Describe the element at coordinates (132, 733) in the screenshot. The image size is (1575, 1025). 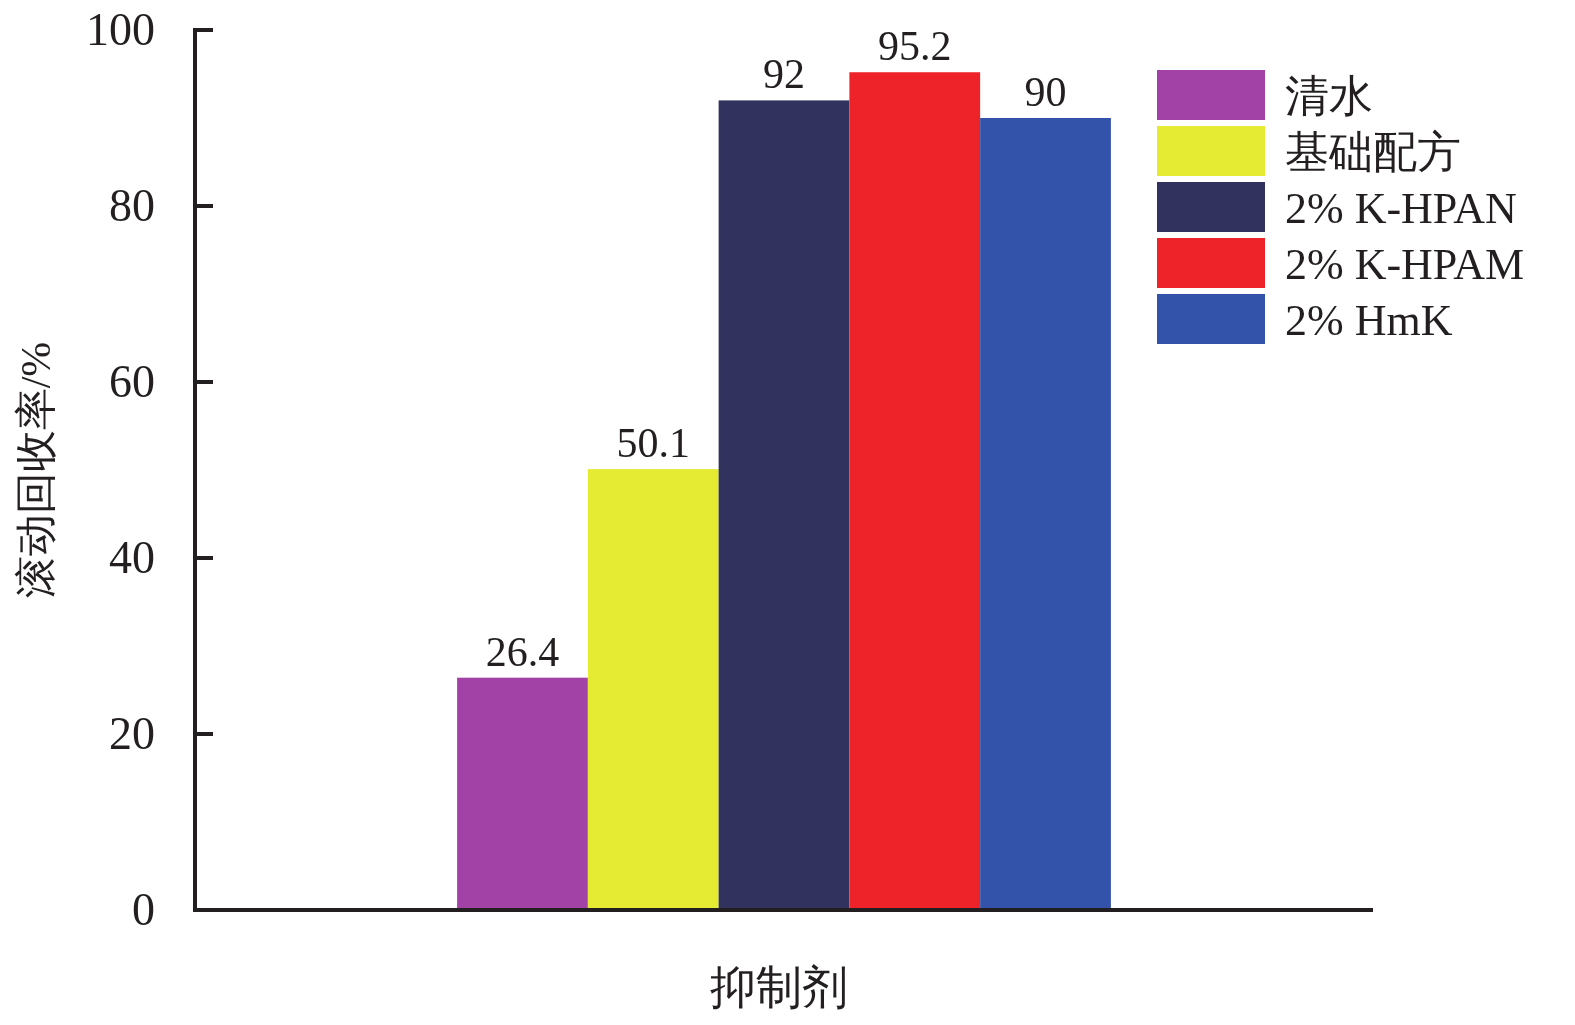
I see `y-tick-label: 20` at that location.